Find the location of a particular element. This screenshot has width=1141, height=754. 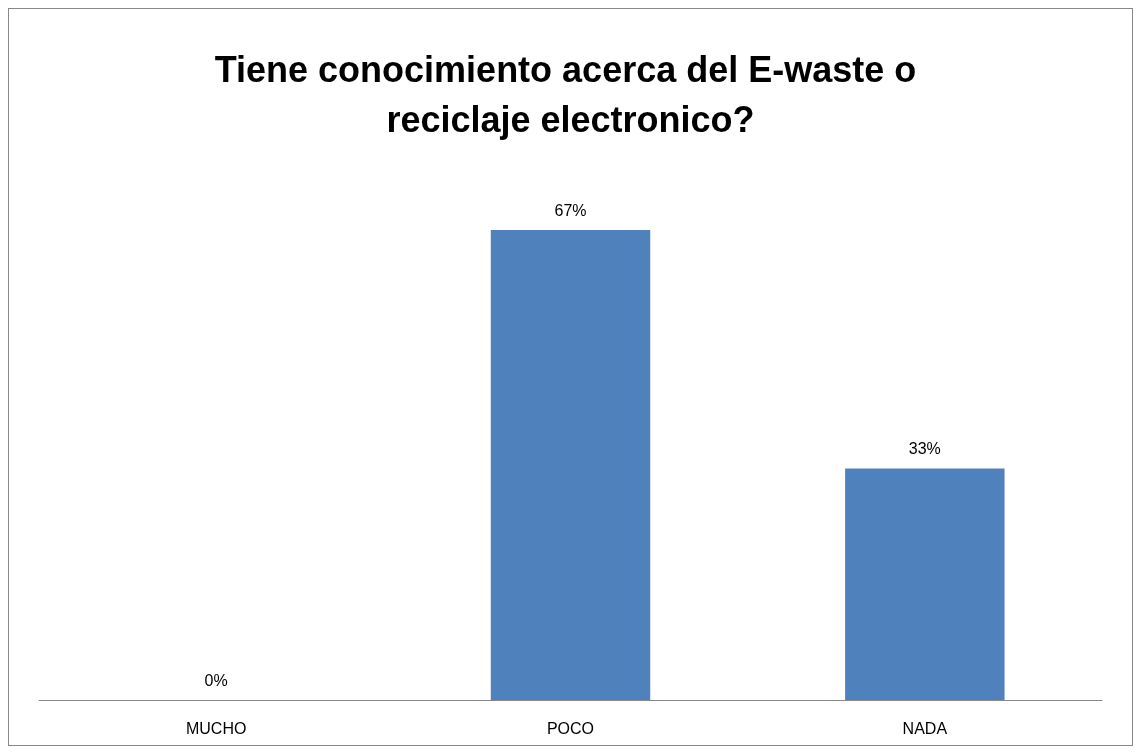

x-tick-label: NADA is located at coordinates (925, 728).